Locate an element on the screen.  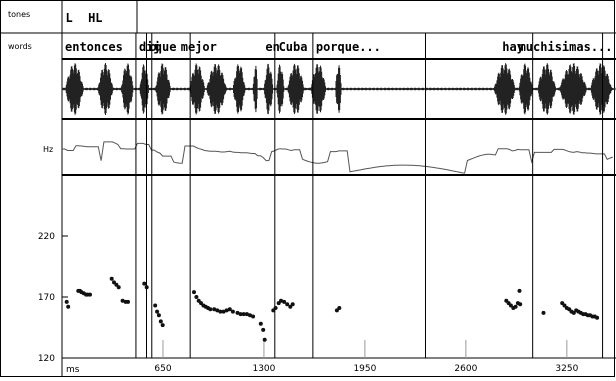
word-label: en is located at coordinates (272, 47).